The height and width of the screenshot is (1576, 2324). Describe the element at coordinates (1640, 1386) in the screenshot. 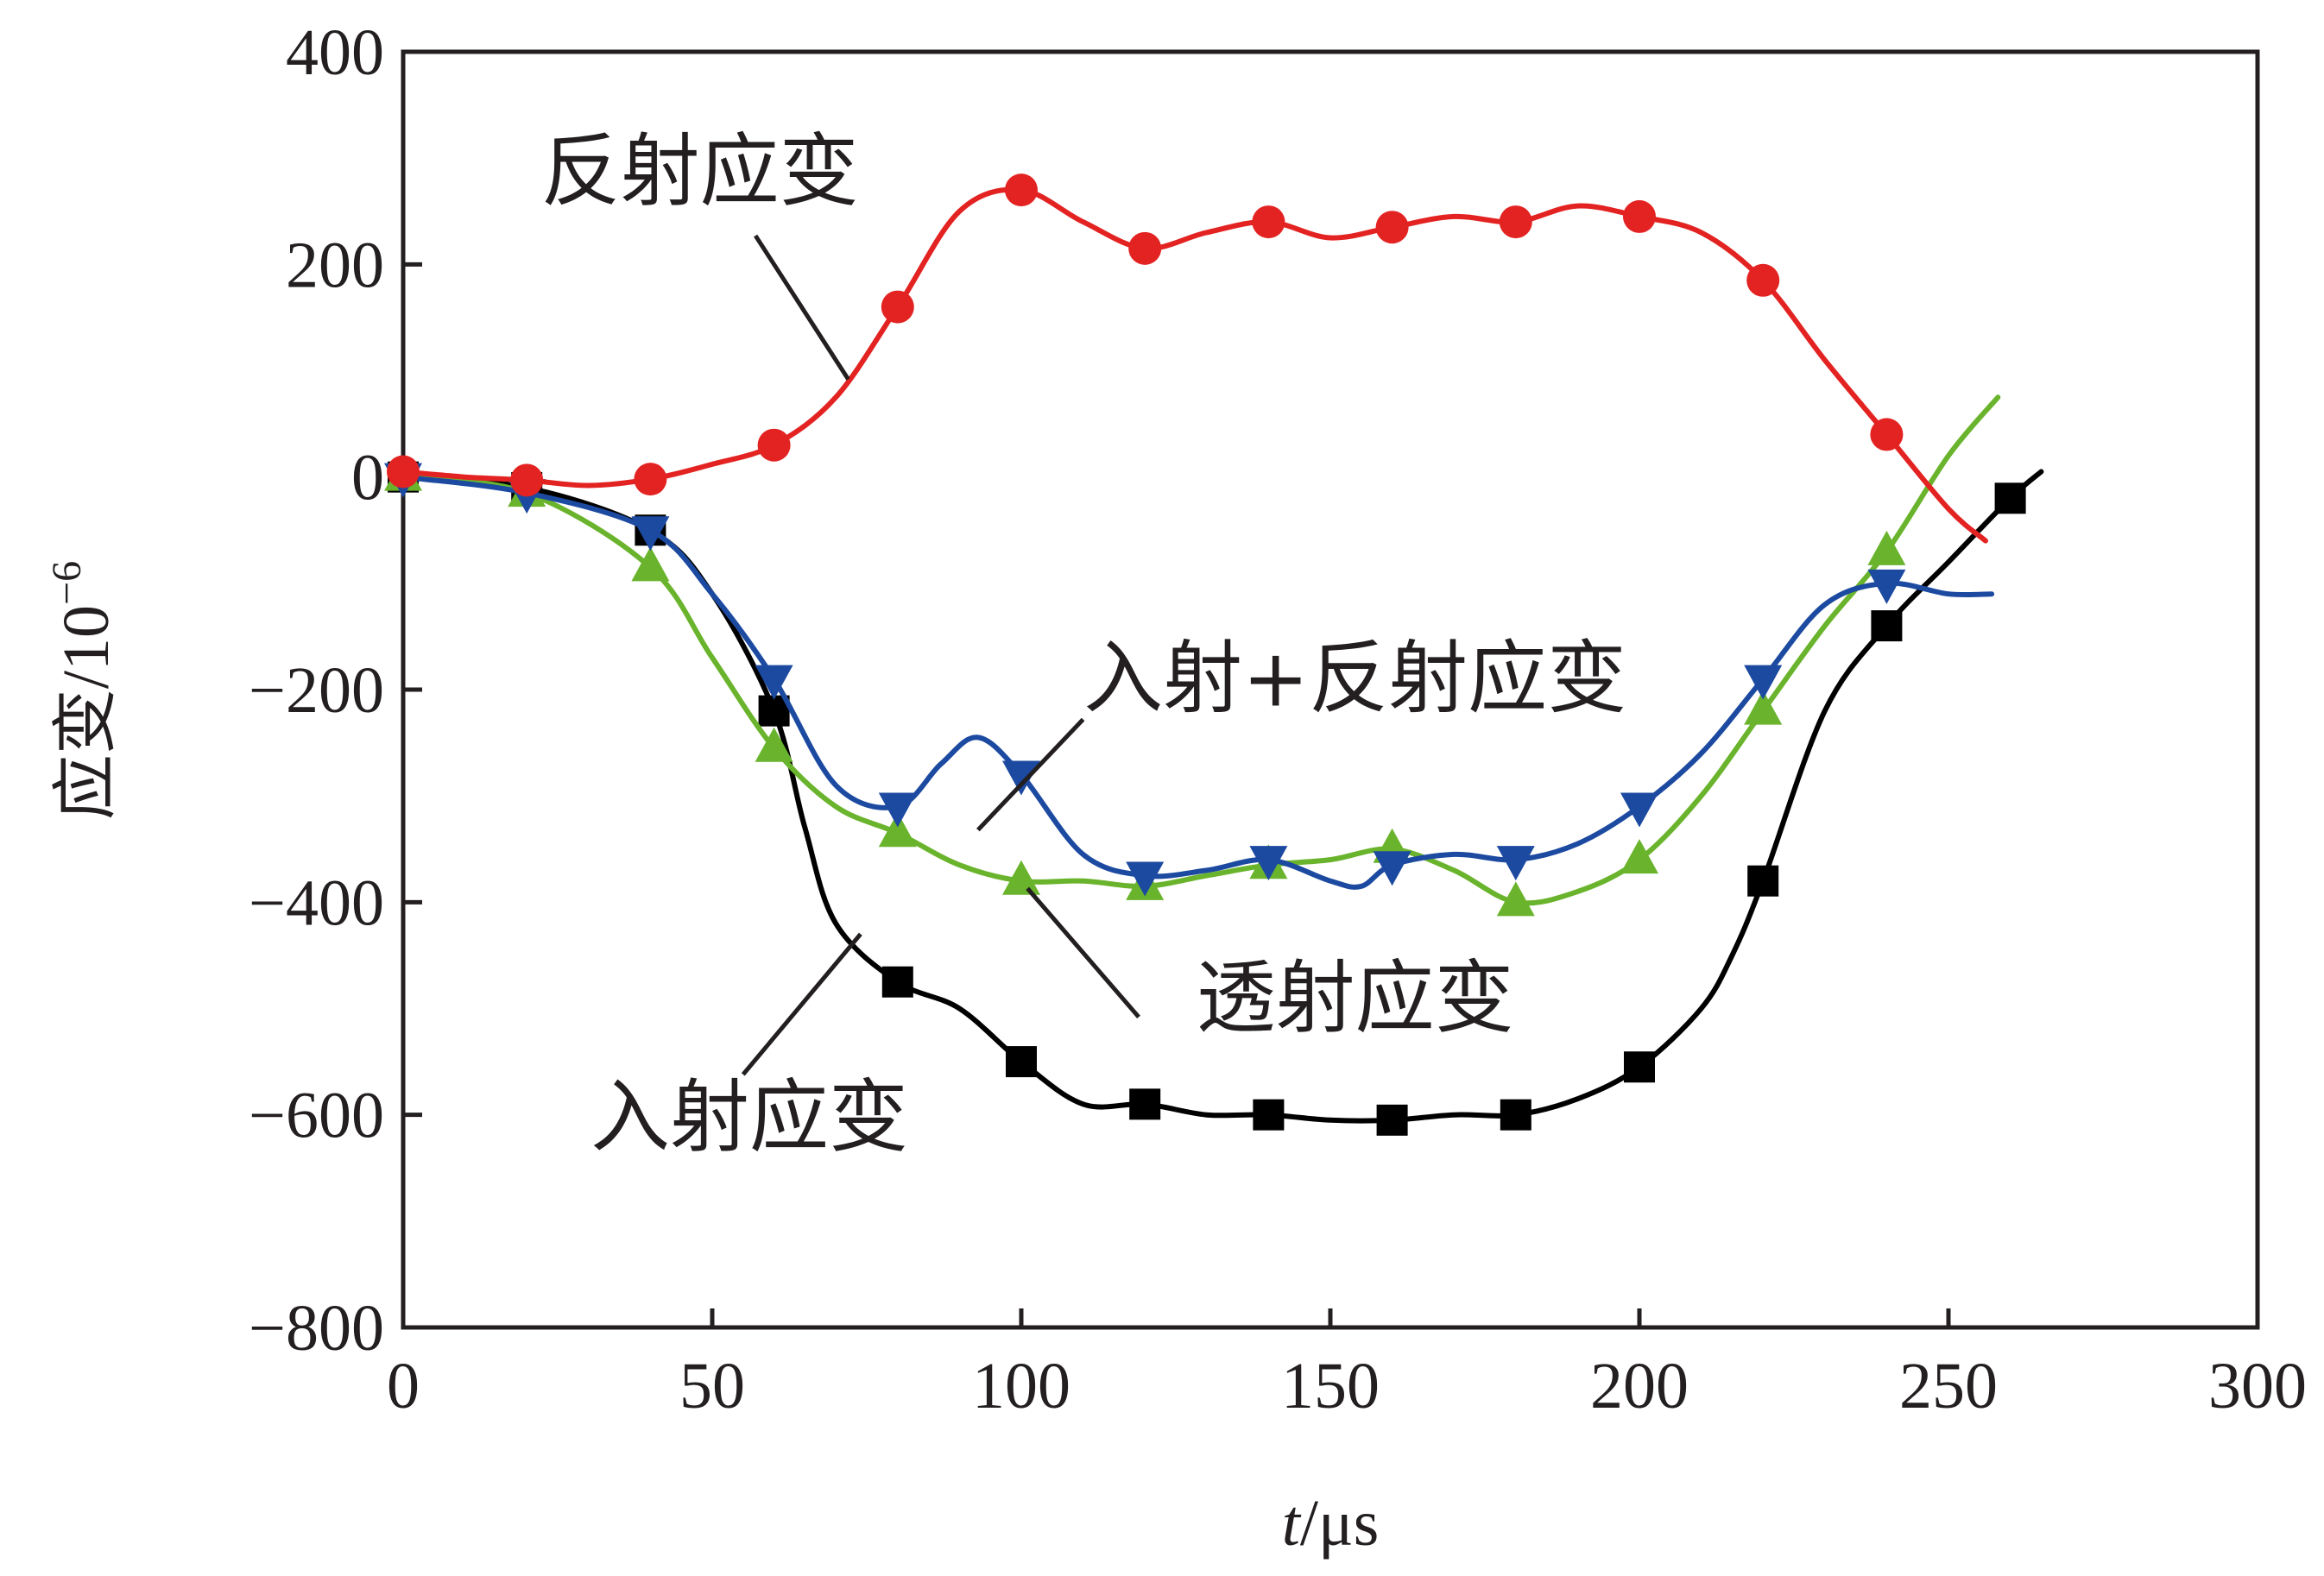

I see `x-tick-label: 200` at that location.